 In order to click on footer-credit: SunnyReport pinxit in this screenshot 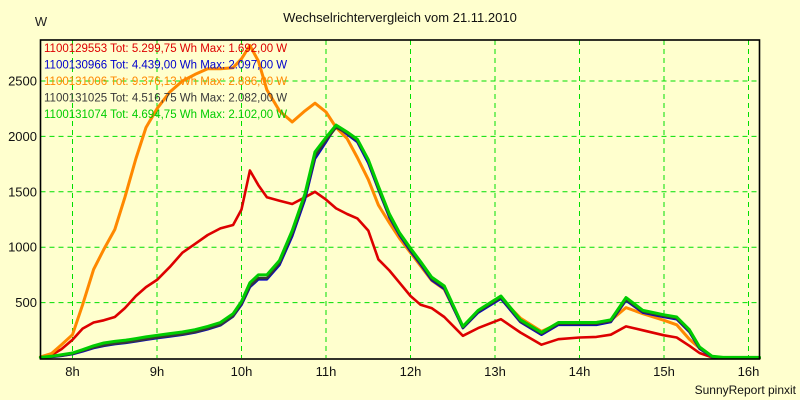, I will do `click(746, 390)`.